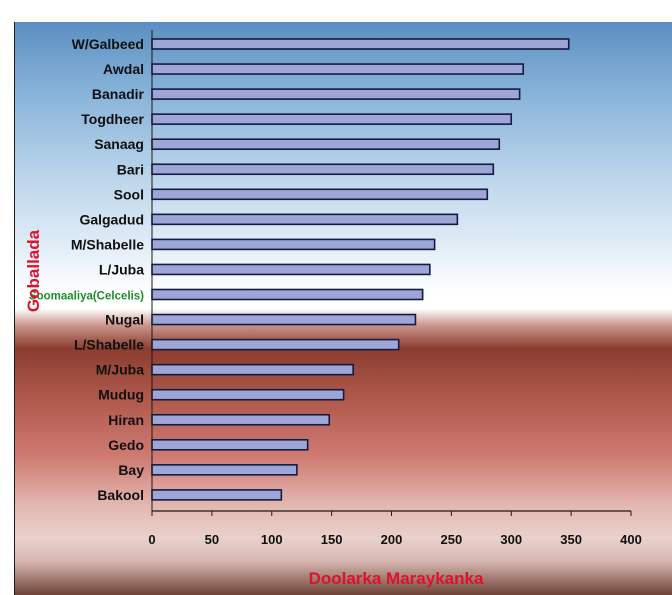 The height and width of the screenshot is (595, 672). I want to click on x-tick-label: 200, so click(392, 539).